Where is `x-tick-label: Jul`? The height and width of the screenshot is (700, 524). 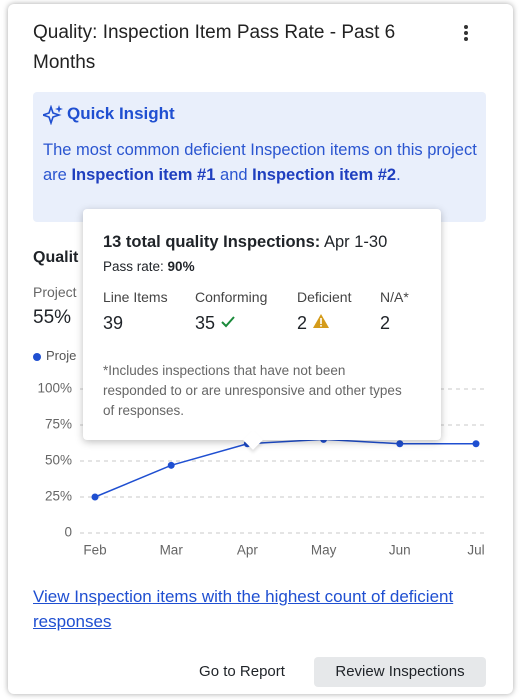
x-tick-label: Jul is located at coordinates (475, 550).